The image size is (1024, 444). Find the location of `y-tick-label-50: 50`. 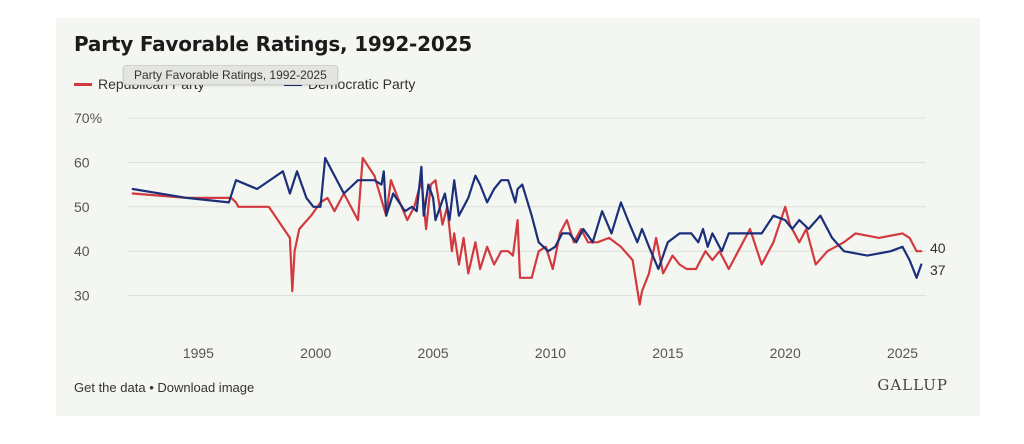

y-tick-label-50: 50 is located at coordinates (82, 207).